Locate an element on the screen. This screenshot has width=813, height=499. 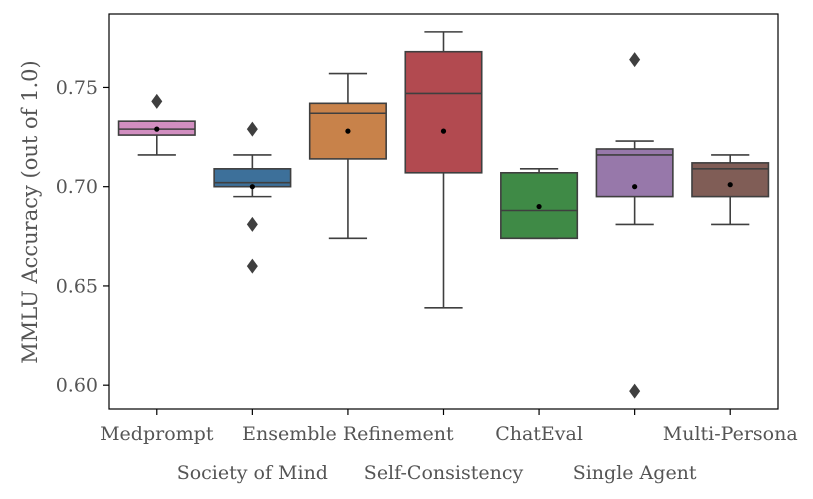
y-tick-label: 0.60 is located at coordinates (77, 386).